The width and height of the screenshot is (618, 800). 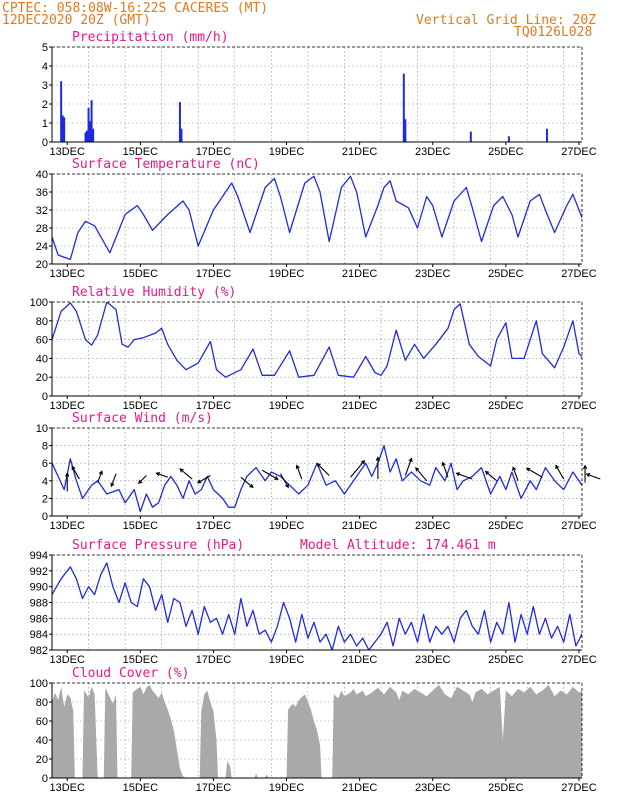 What do you see at coordinates (39, 588) in the screenshot?
I see `y-tick-label: 990` at bounding box center [39, 588].